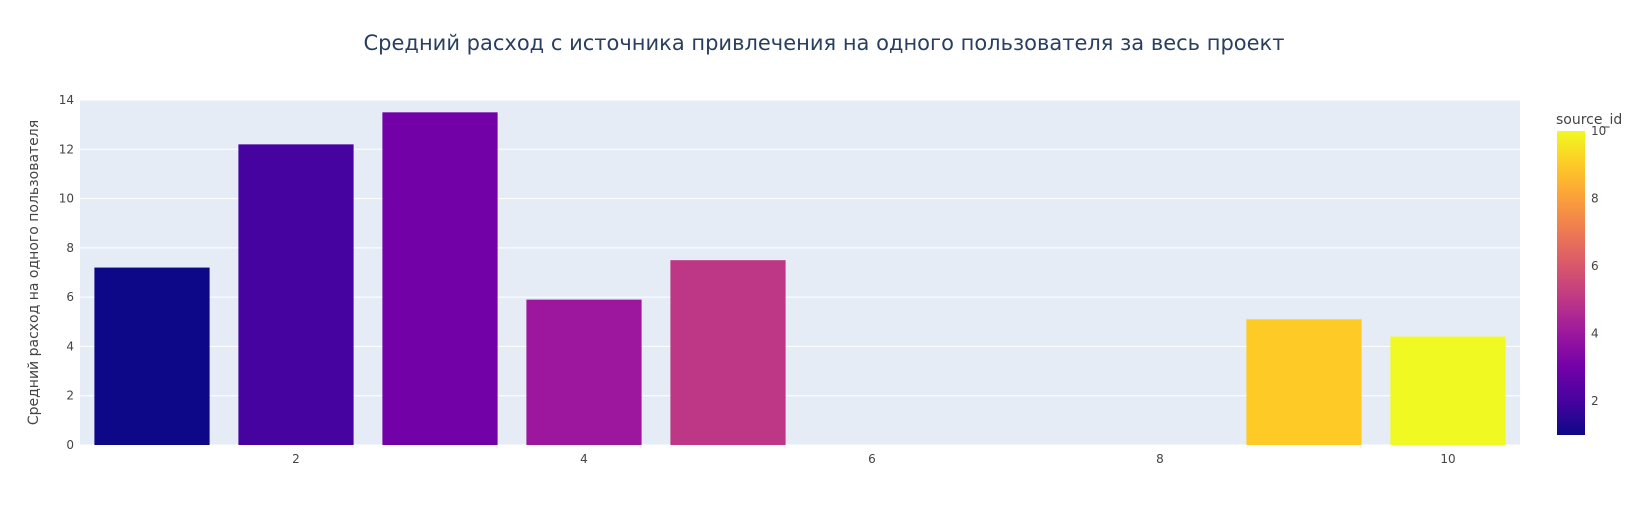  Describe the element at coordinates (34, 272) in the screenshot. I see `y-axis-label: Средний расход на одного пользователя` at that location.